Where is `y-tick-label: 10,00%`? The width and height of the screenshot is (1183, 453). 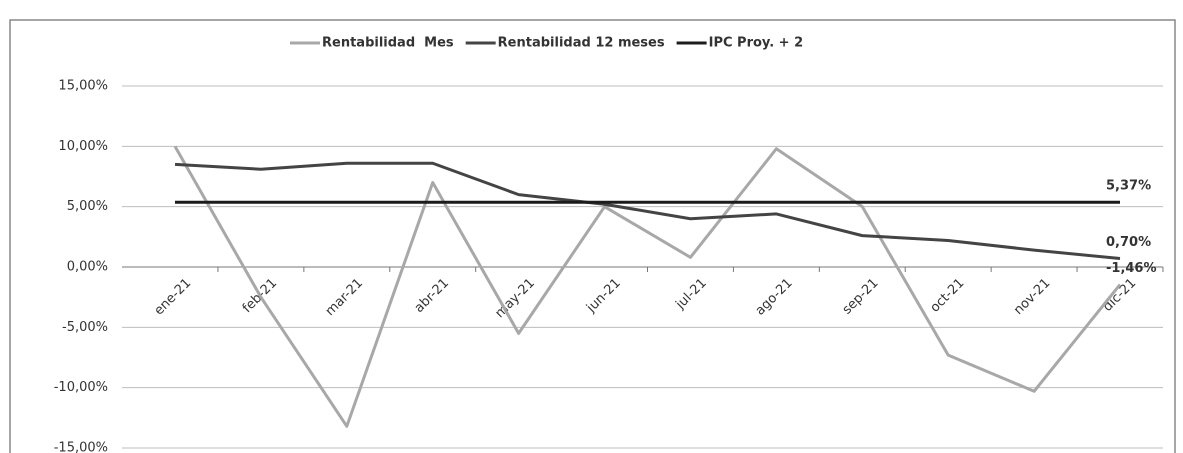
y-tick-label: 10,00% is located at coordinates (83, 146).